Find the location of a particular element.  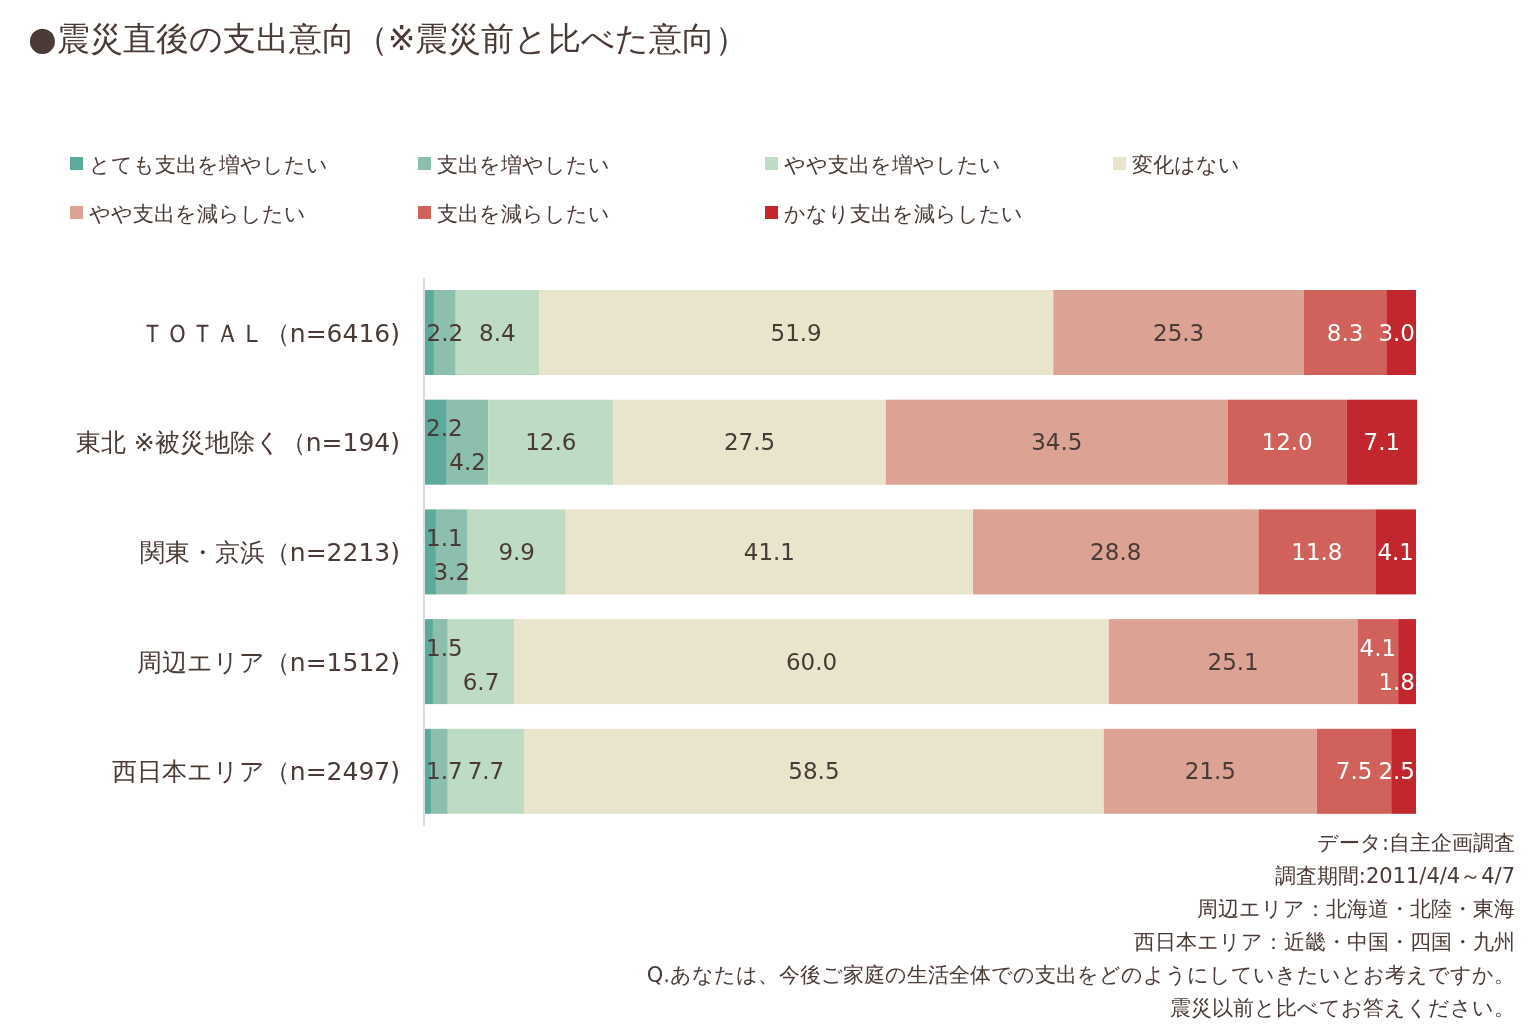

data-label: 8.4 is located at coordinates (497, 332).